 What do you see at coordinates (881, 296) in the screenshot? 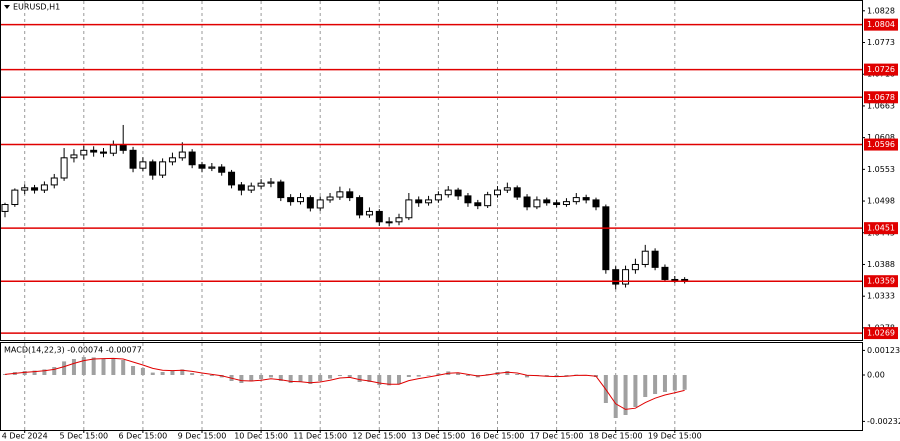
I see `y-tick-label: 1.0333` at bounding box center [881, 296].